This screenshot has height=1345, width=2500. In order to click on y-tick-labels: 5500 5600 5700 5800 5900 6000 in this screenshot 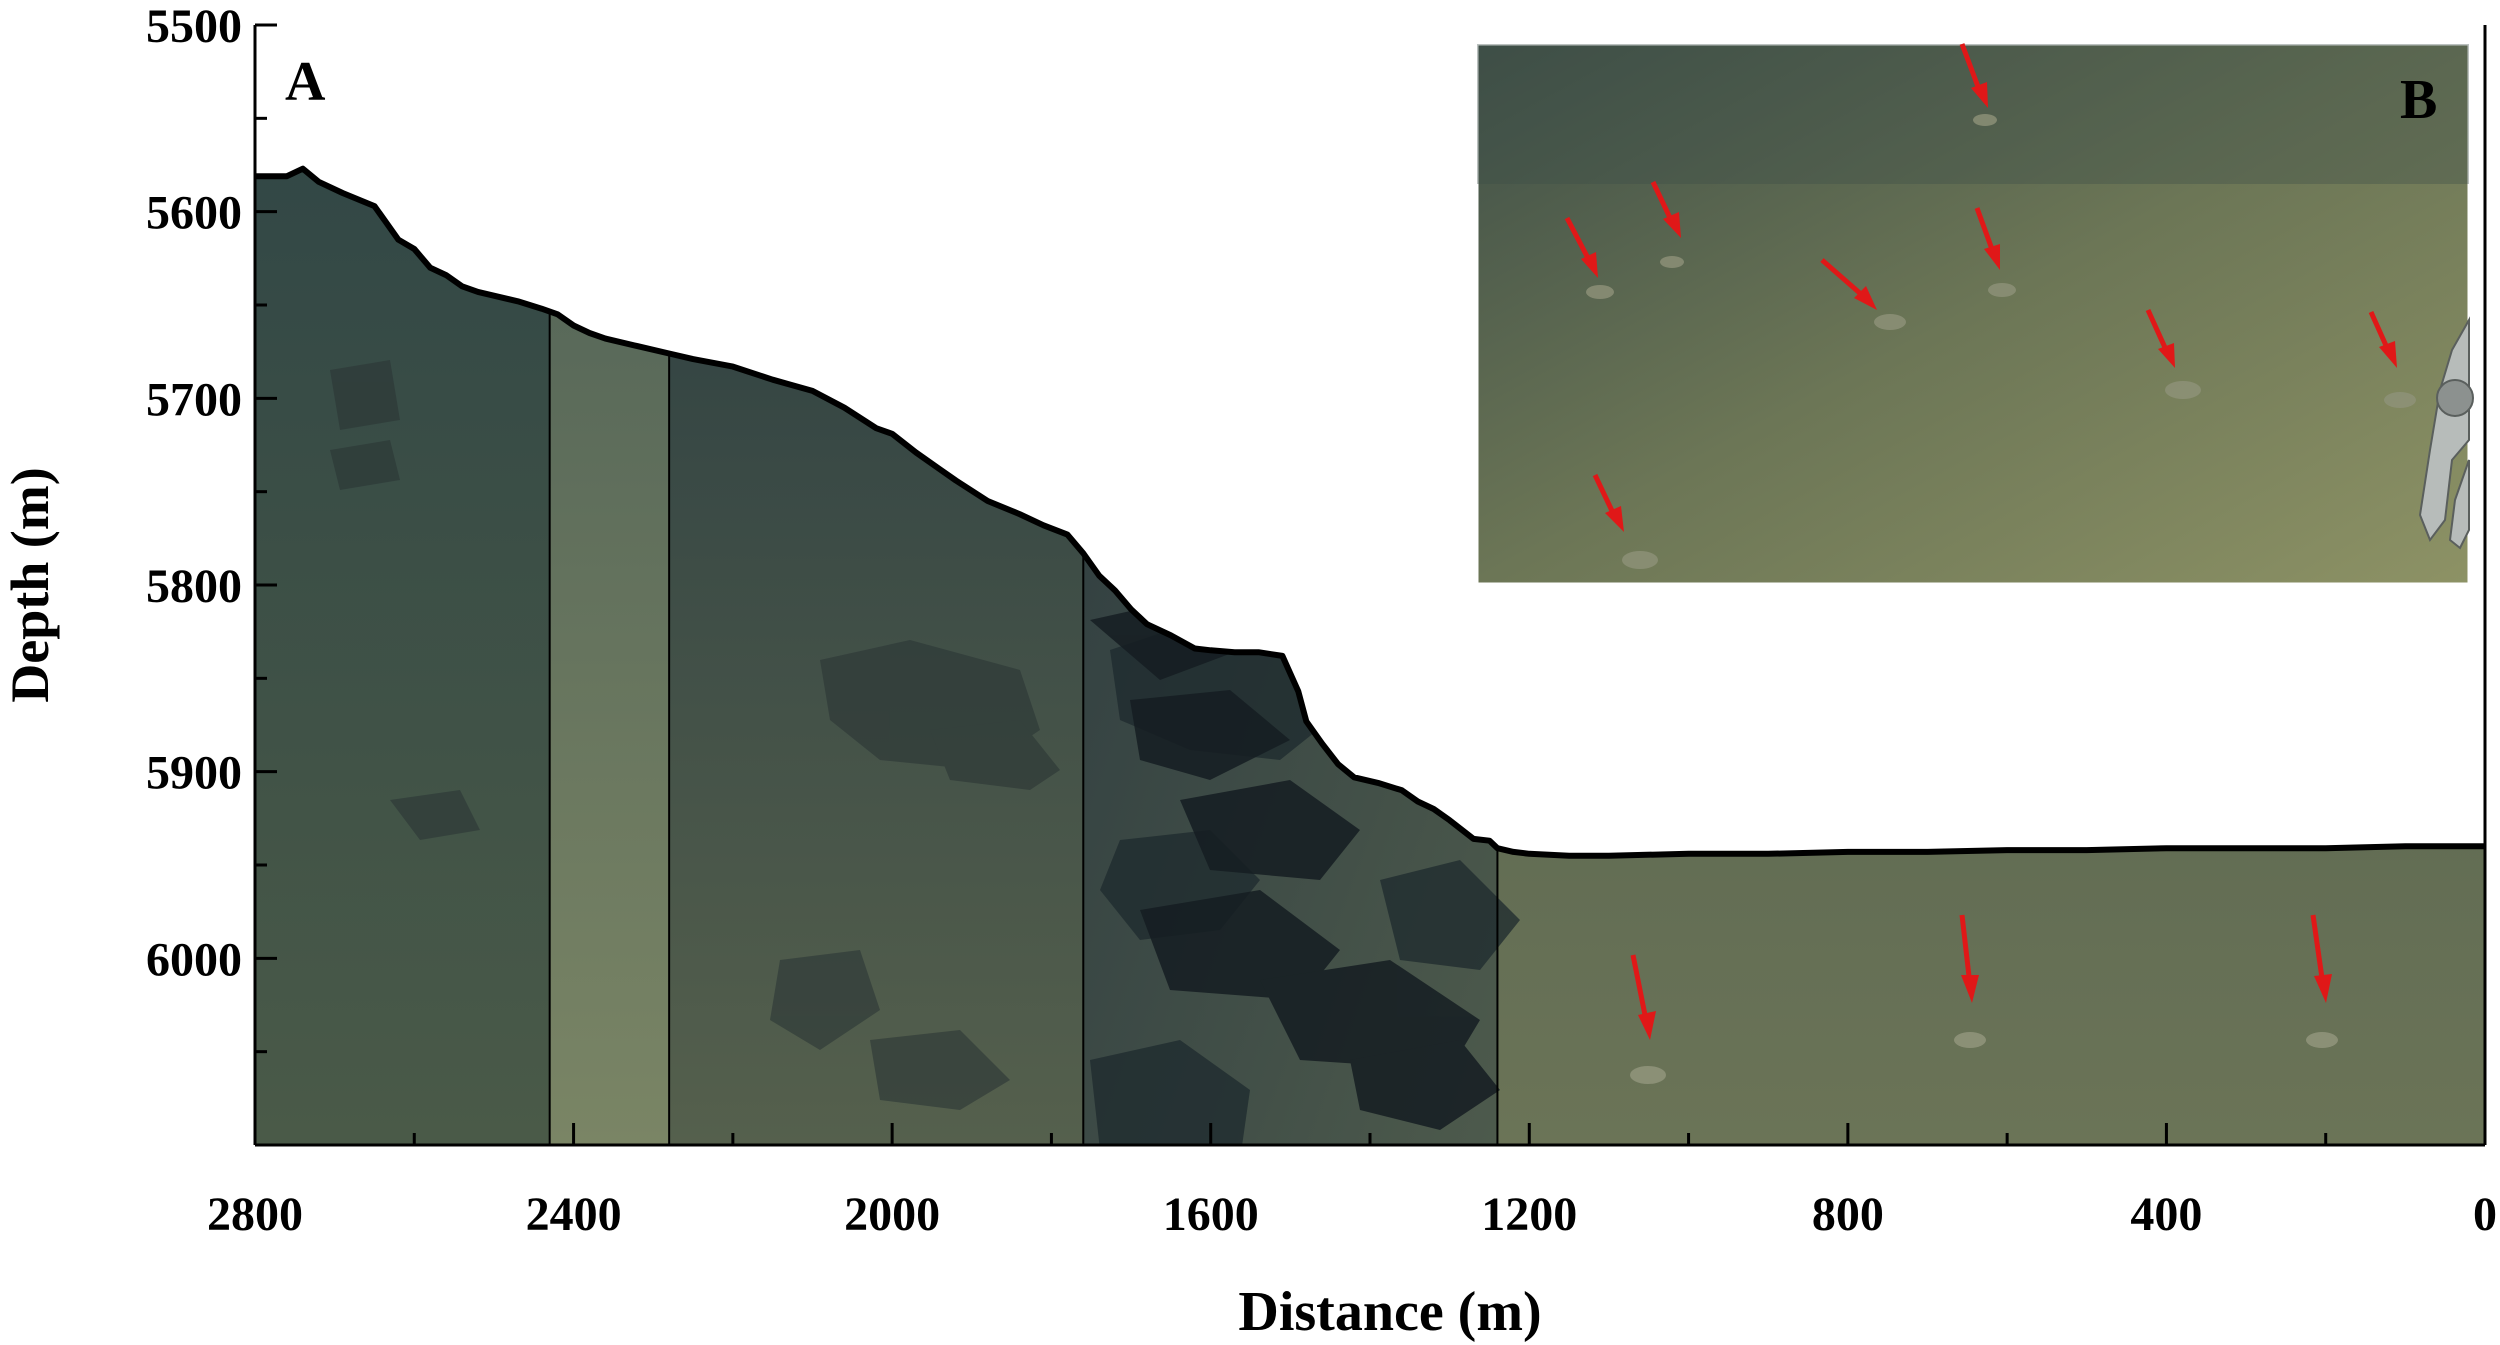, I will do `click(194, 493)`.